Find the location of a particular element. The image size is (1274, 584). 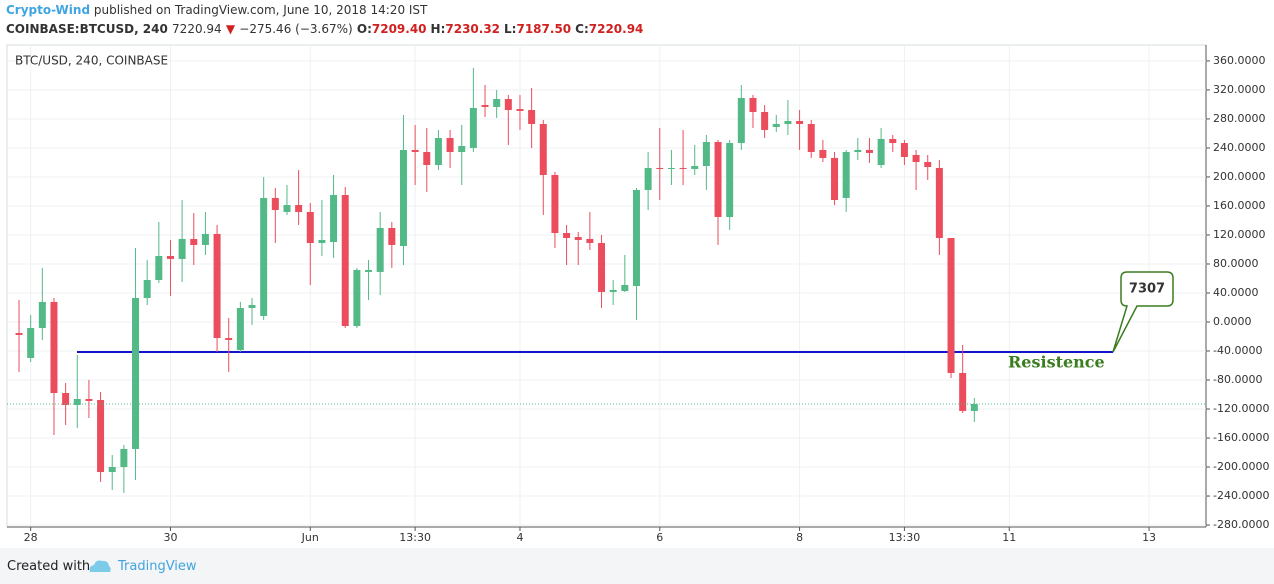

y-tick-label: 160.0000 is located at coordinates (1239, 205).